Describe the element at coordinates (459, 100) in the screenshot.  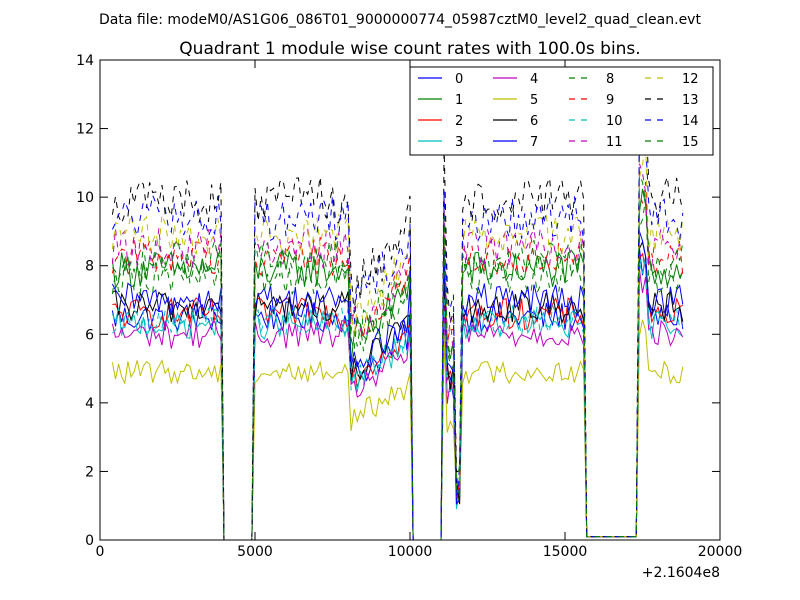
I see `legend-label-1: 1` at that location.